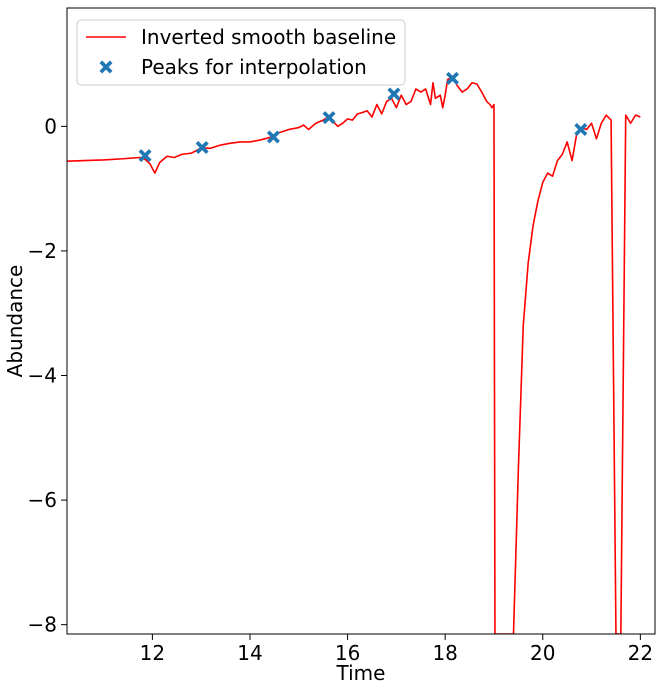  What do you see at coordinates (42, 500) in the screenshot?
I see `y-tick-label: −6` at bounding box center [42, 500].